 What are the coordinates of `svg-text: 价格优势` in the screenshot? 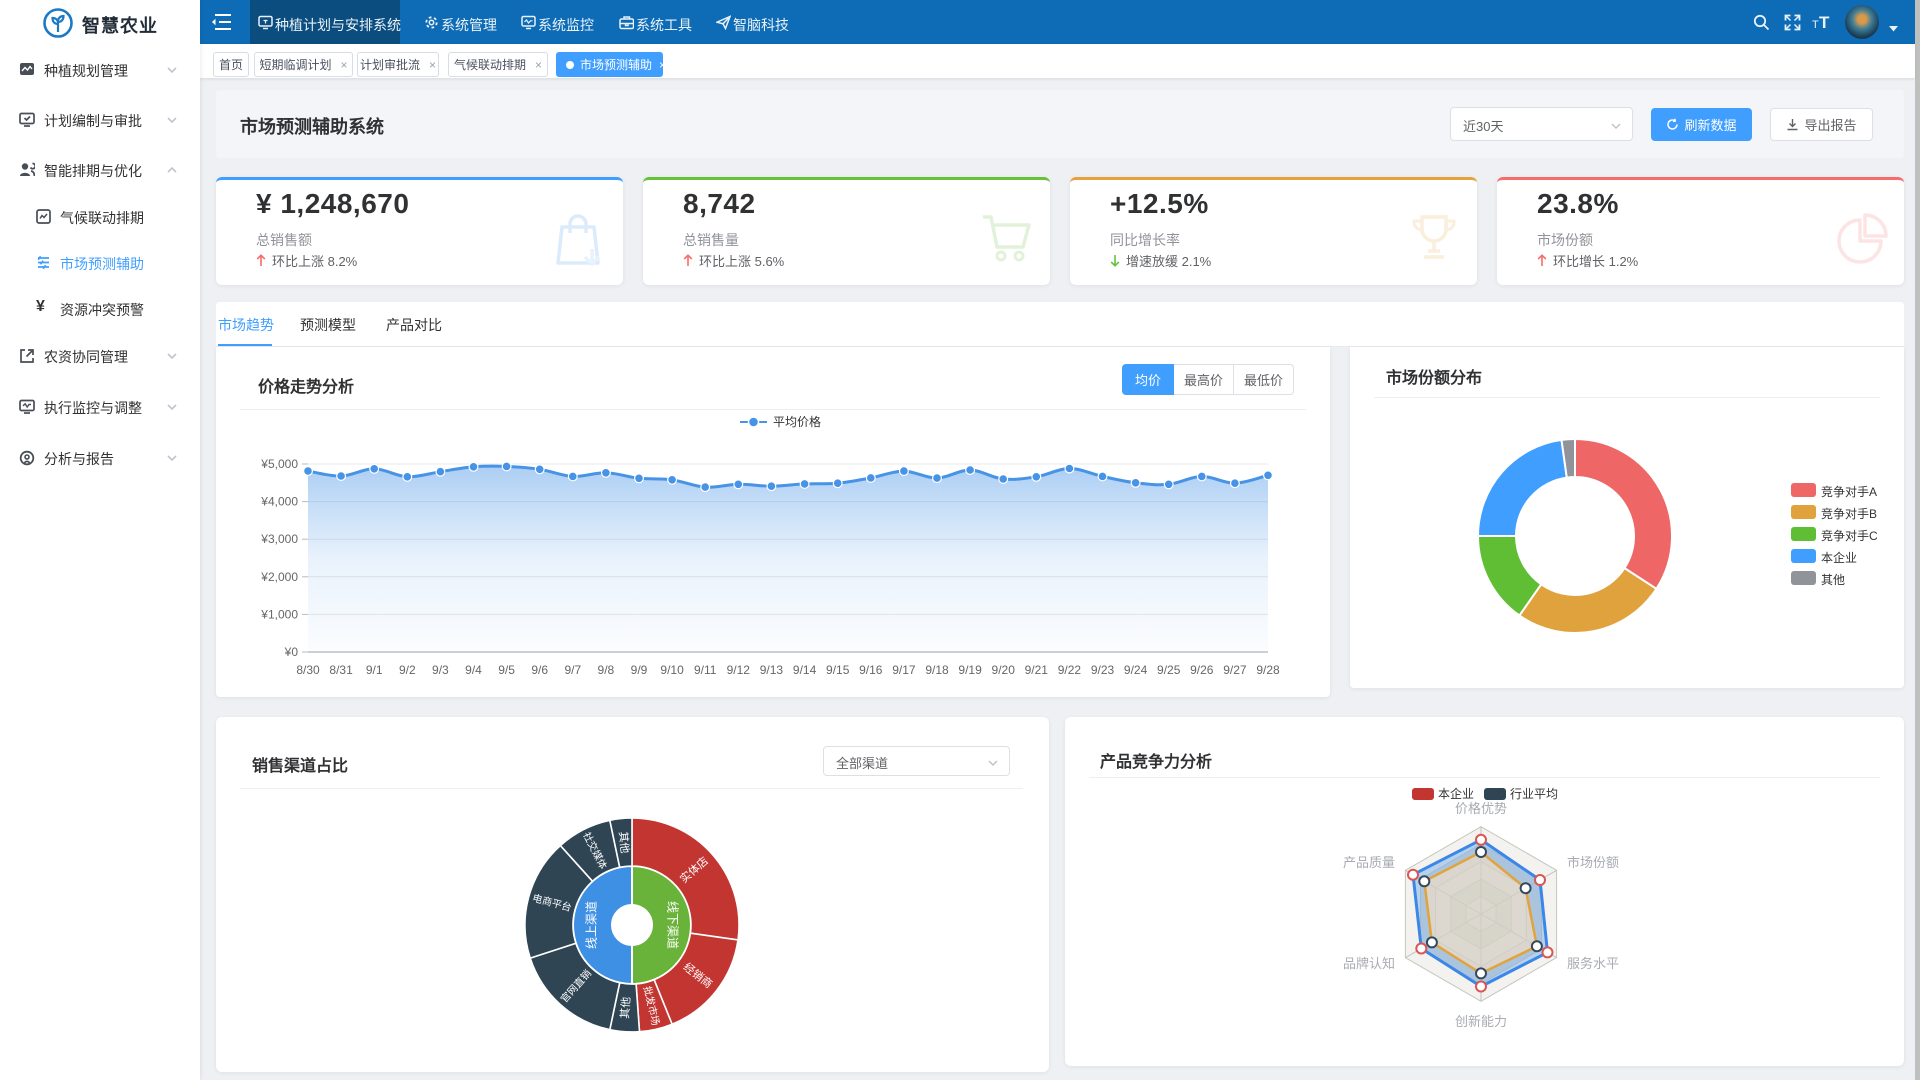 It's located at (1481, 808).